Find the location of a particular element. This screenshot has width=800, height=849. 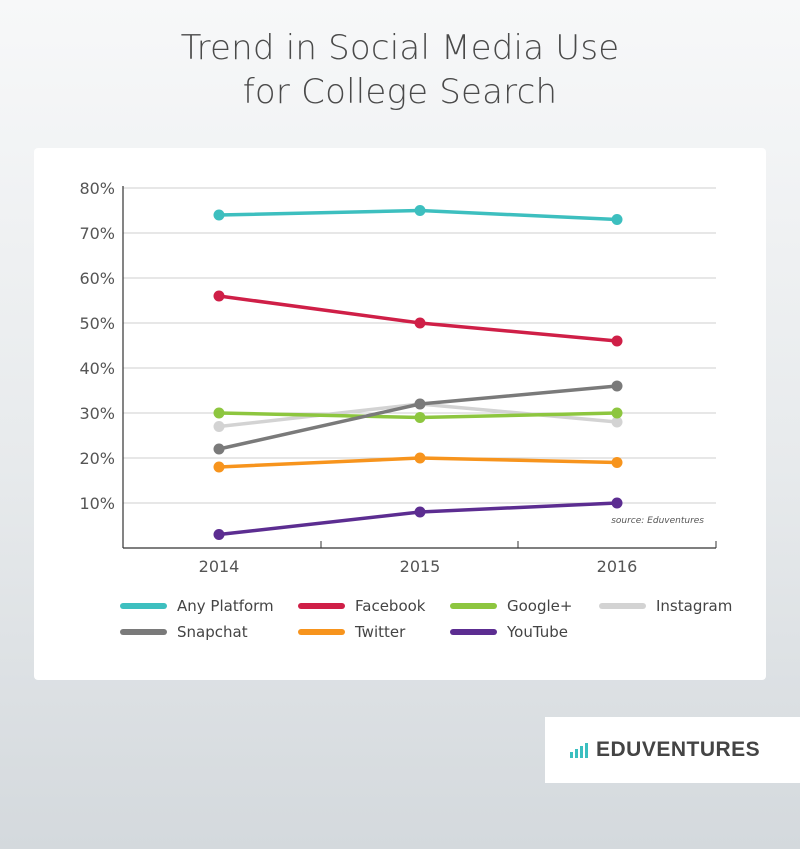

legend-item: Snapchat is located at coordinates (184, 632).